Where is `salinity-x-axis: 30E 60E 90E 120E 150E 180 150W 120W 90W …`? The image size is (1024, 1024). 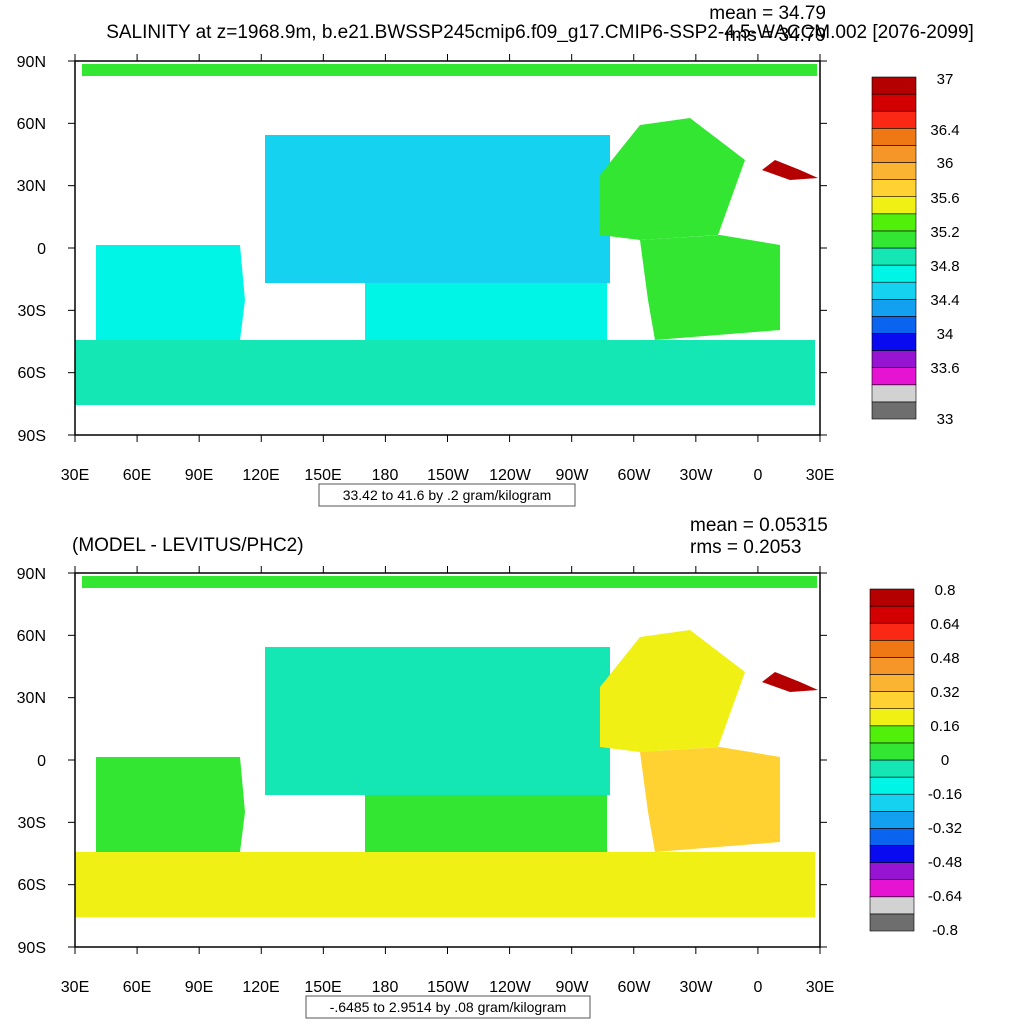
salinity-x-axis: 30E 60E 90E 120E 150E 180 150W 120W 90W … is located at coordinates (447, 475).